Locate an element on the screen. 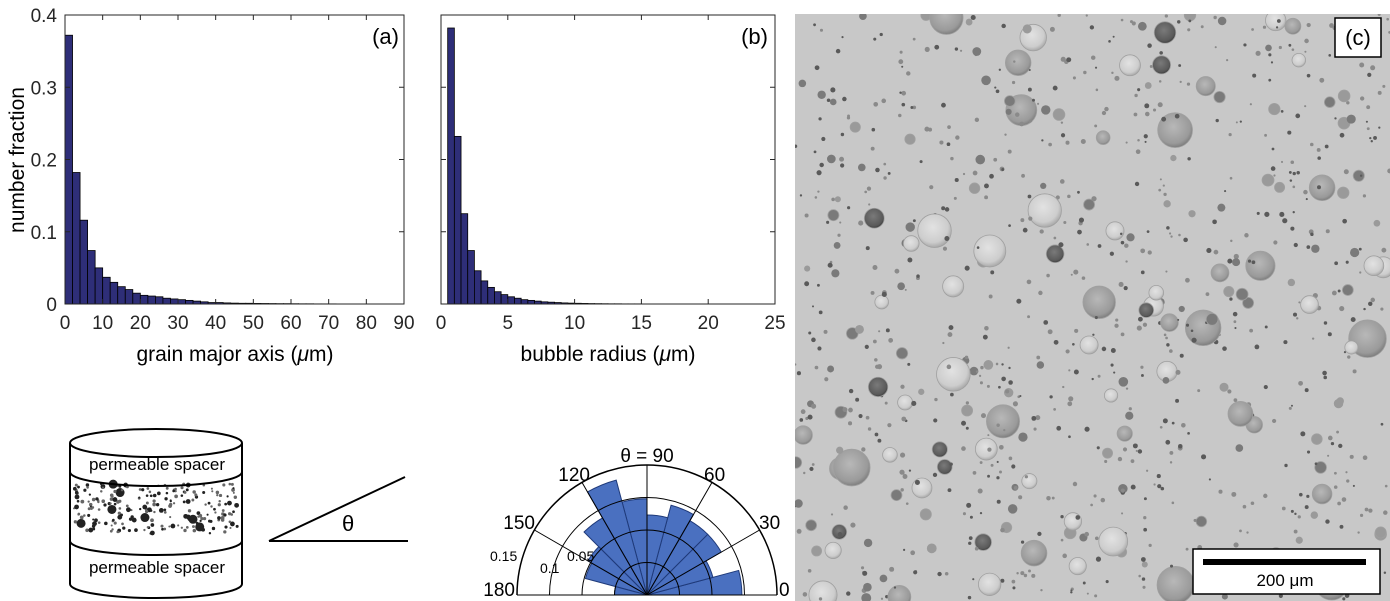  spacer-divider-top is located at coordinates (156, 479).